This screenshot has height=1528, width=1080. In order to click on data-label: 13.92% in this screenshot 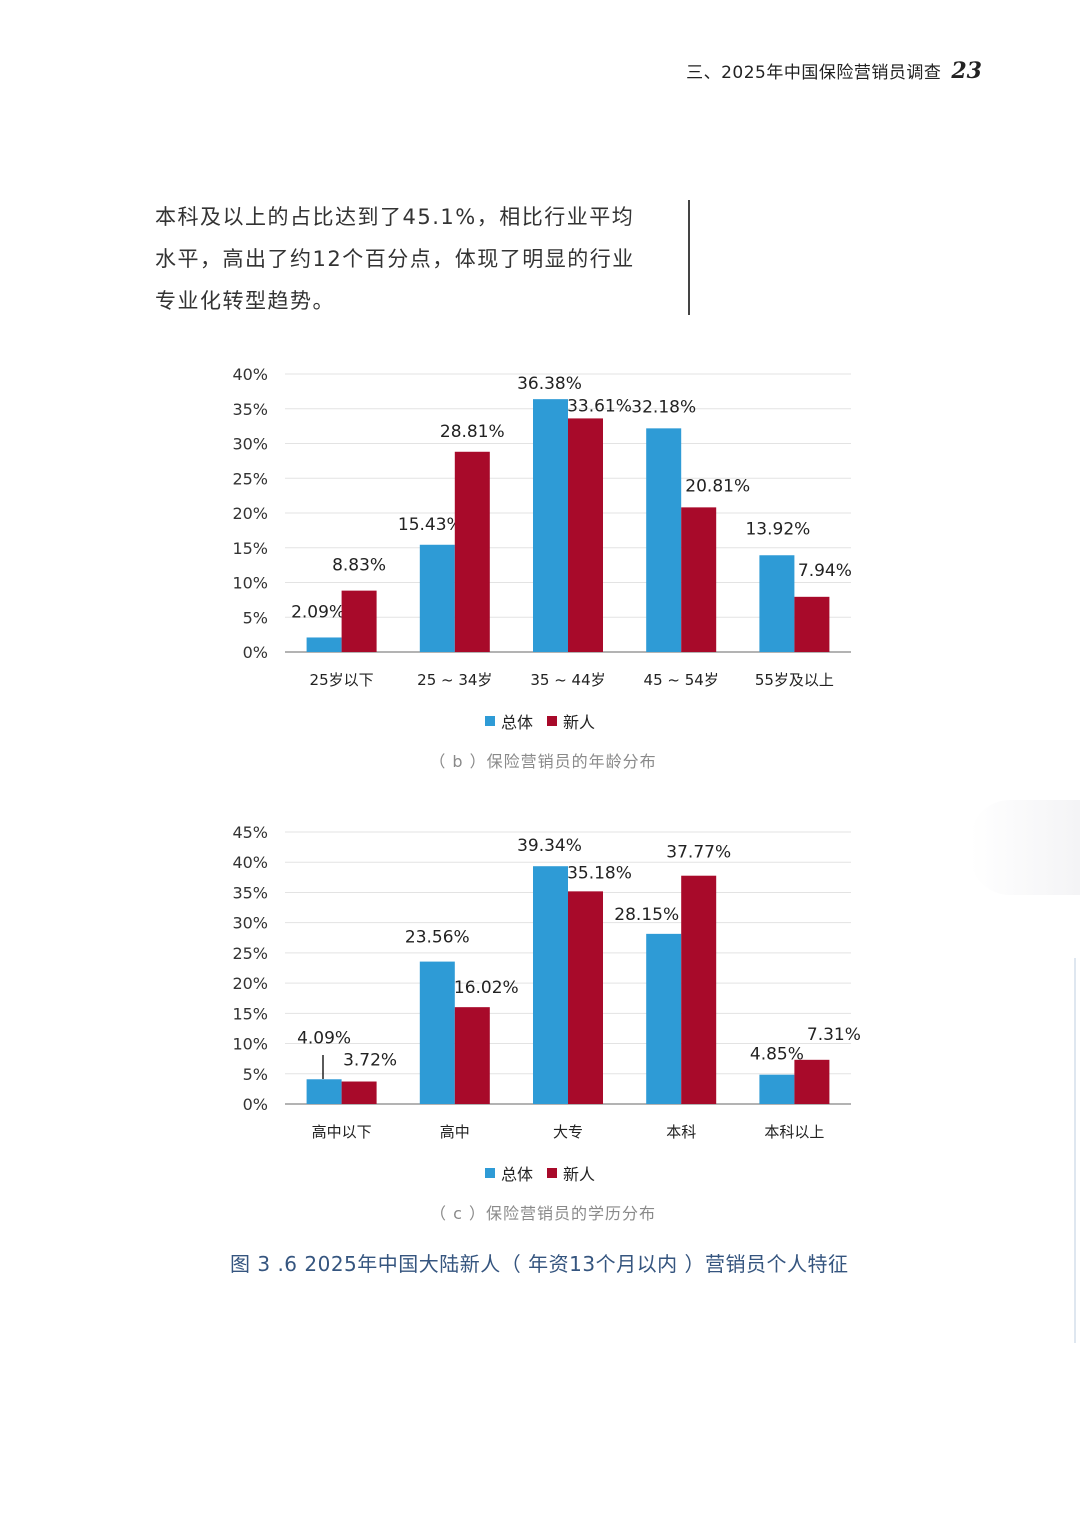, I will do `click(777, 529)`.